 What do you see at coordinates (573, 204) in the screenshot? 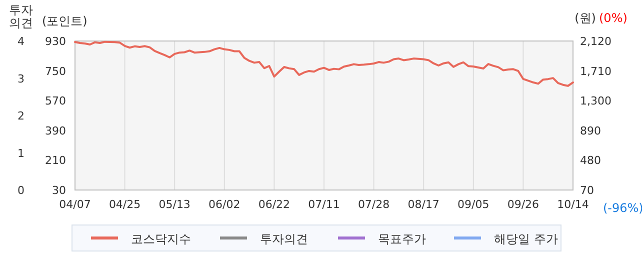
I see `x-tick-label: 10/14` at bounding box center [573, 204].